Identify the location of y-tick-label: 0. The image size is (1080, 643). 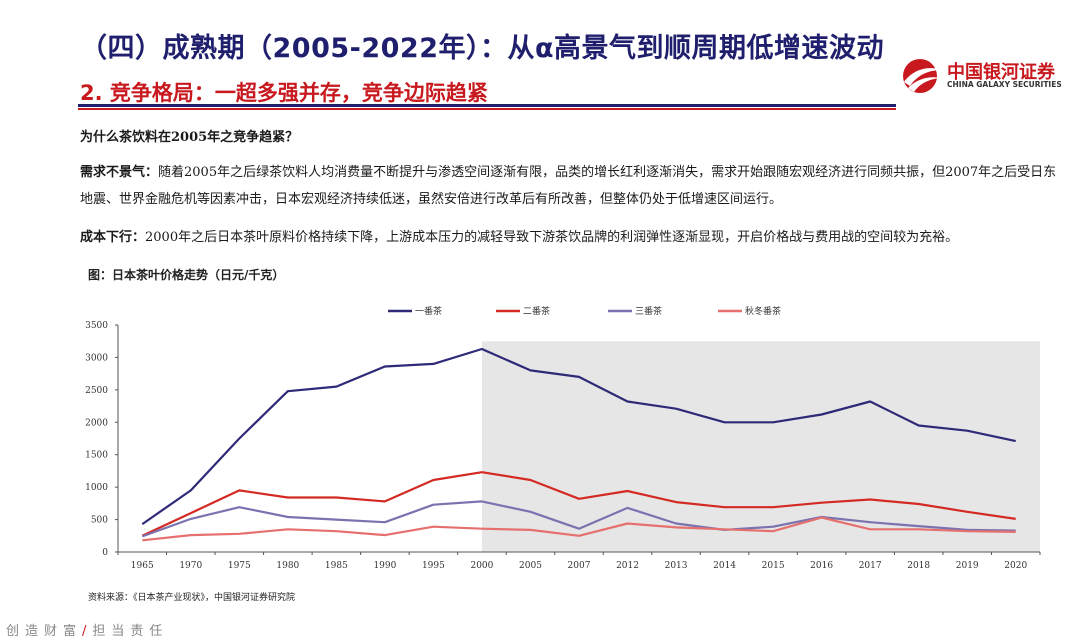
(105, 553).